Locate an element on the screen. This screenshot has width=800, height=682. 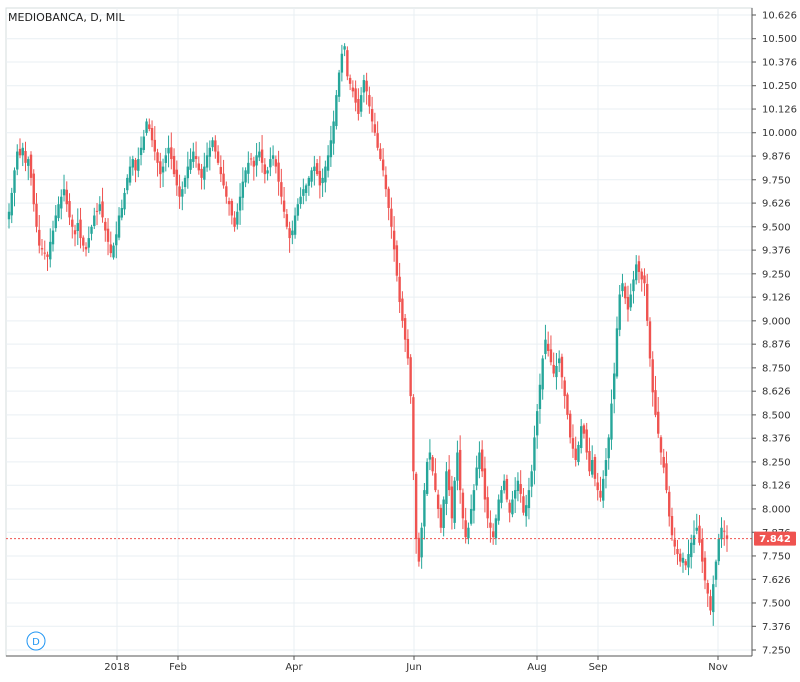
x-tick-label: Jun is located at coordinates (413, 667).